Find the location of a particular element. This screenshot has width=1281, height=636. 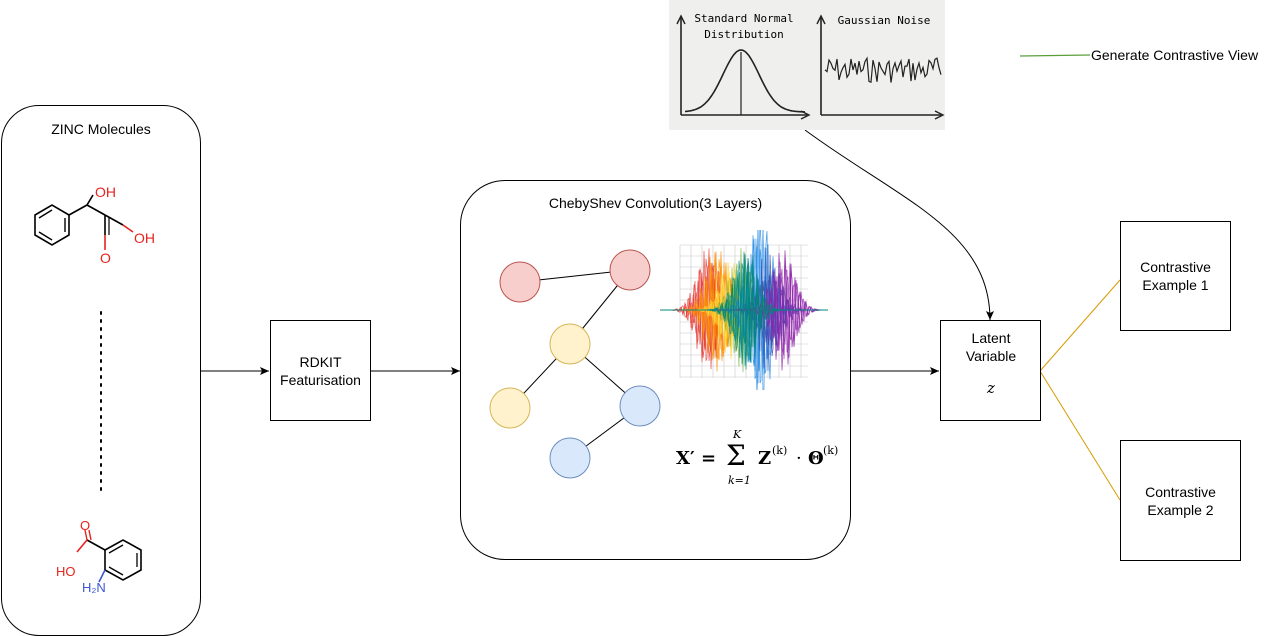

noise-left-title-1: Standard Normal is located at coordinates (744, 18).